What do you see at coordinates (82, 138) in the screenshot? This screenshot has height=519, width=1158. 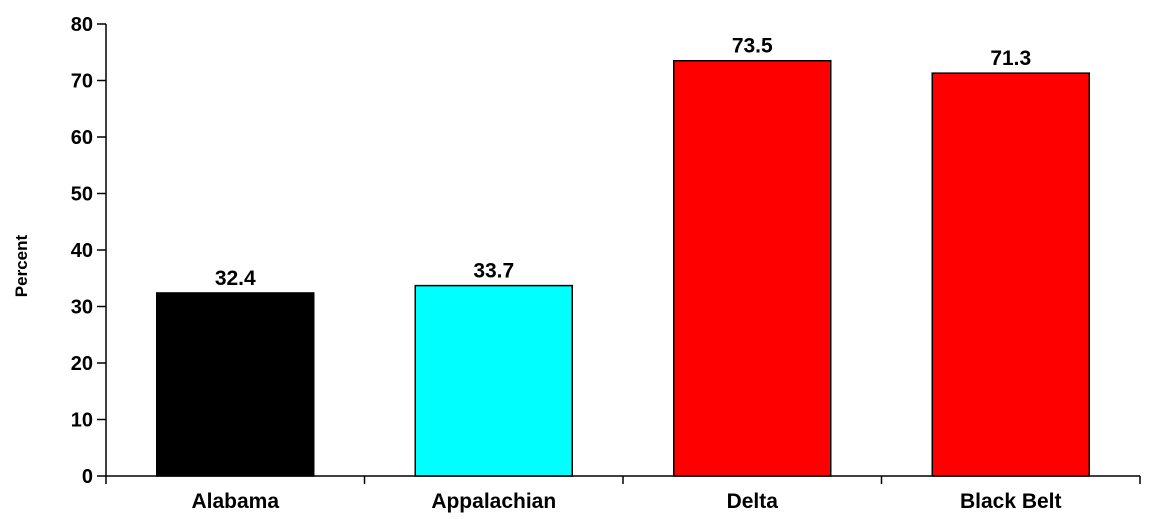 I see `y-tick-label: 60` at bounding box center [82, 138].